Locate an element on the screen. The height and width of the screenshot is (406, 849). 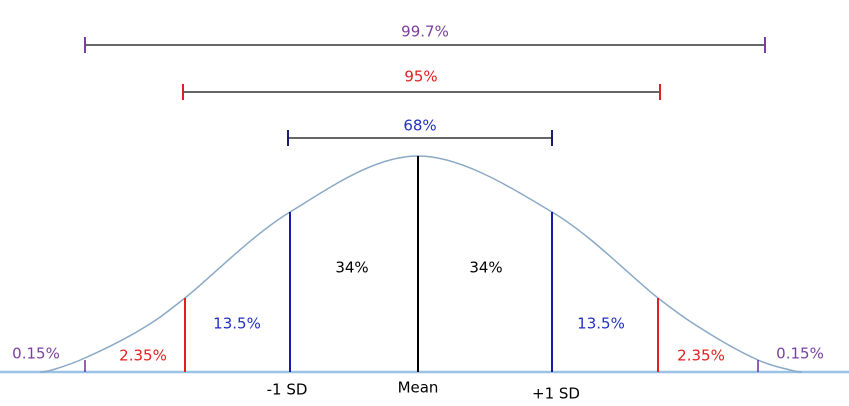
bracket-label: 95% is located at coordinates (420, 77).